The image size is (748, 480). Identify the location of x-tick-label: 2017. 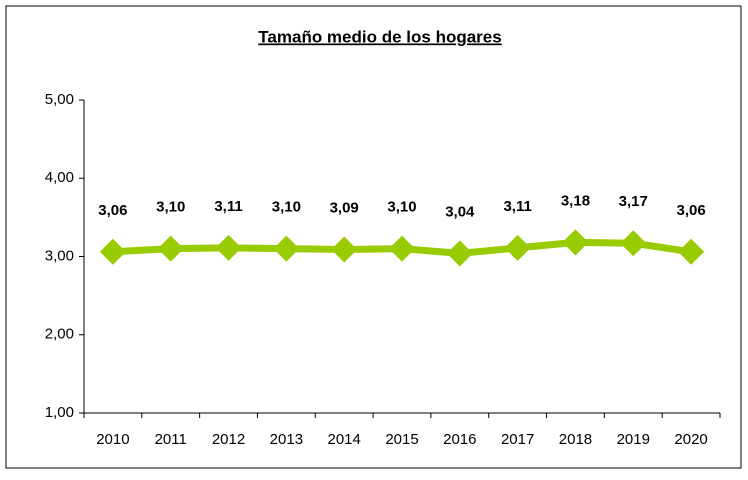
(517, 439).